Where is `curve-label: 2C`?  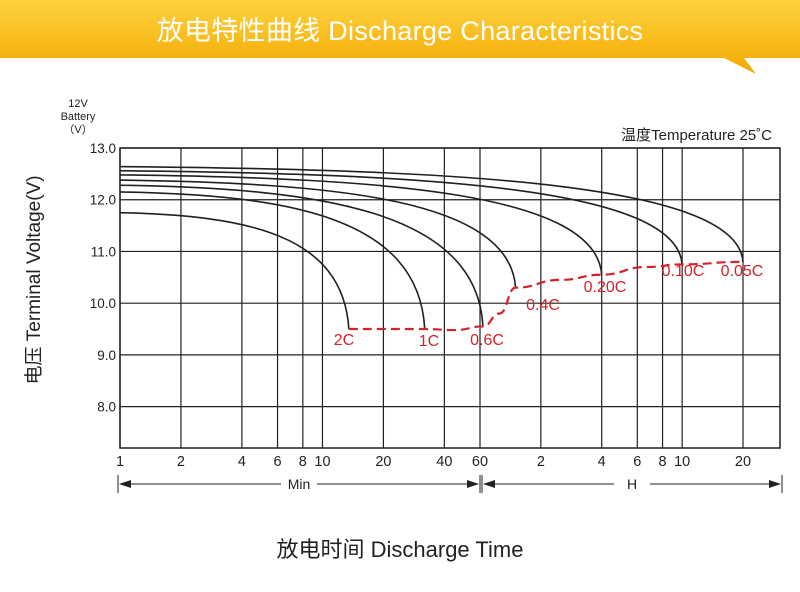 curve-label: 2C is located at coordinates (344, 340).